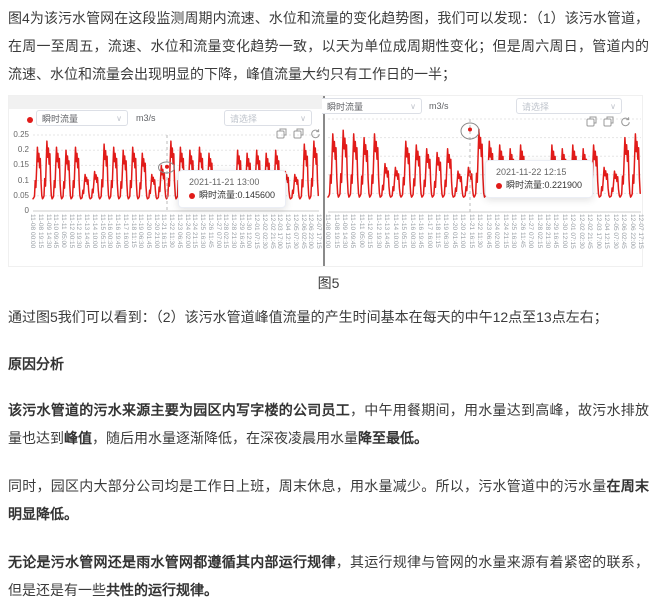 This screenshot has height=604, width=657. I want to click on bold-text: 降至最低。, so click(393, 438).